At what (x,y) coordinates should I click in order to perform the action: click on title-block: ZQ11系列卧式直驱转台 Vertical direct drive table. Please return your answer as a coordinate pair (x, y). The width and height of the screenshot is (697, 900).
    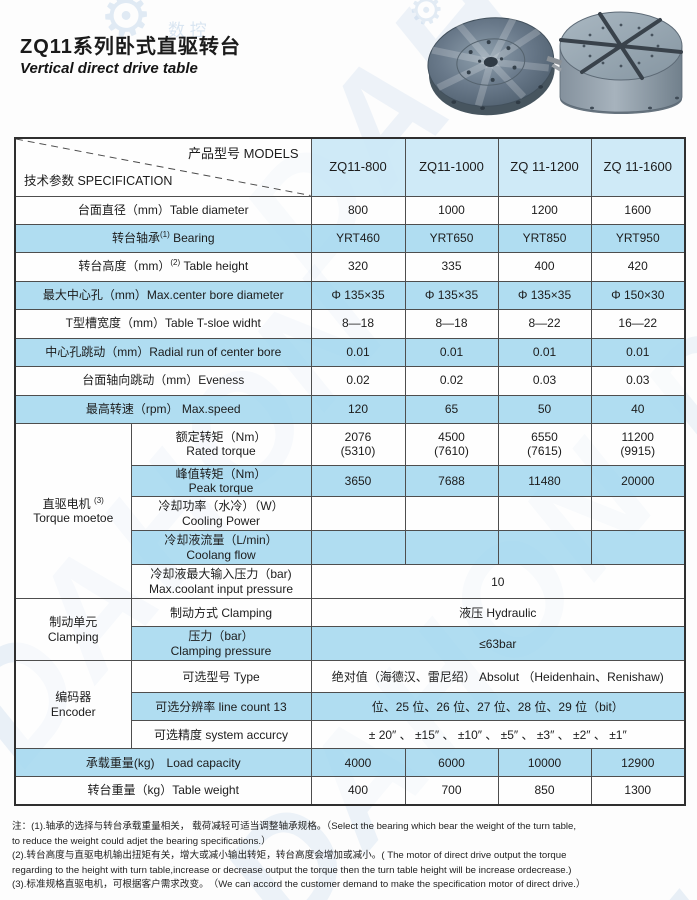
    Looking at the image, I should click on (130, 53).